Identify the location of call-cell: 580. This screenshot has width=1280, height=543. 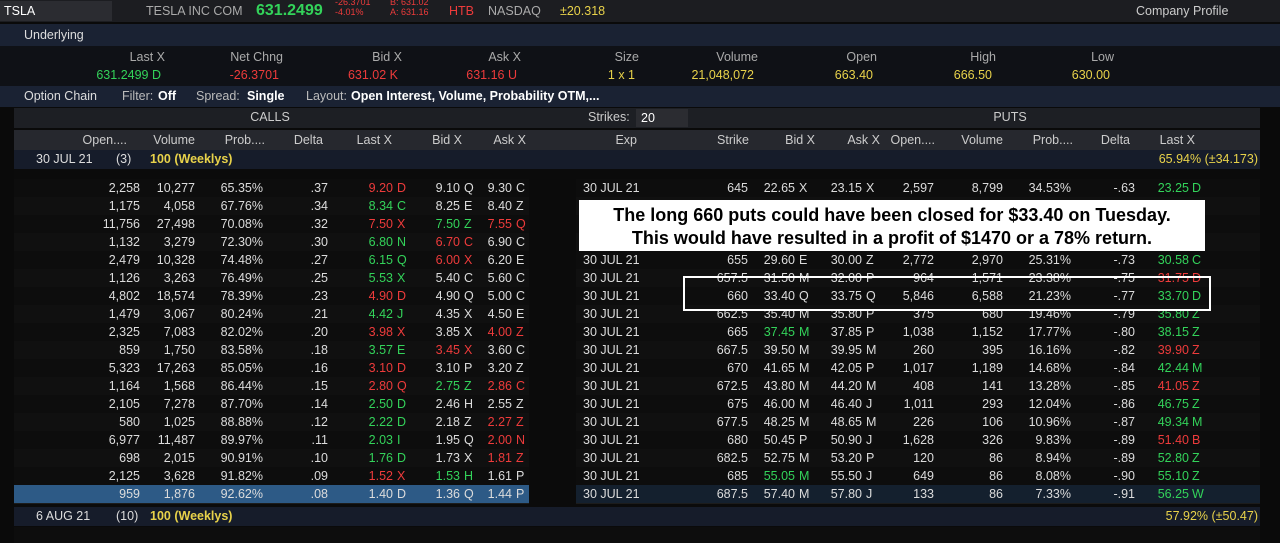
(129, 422).